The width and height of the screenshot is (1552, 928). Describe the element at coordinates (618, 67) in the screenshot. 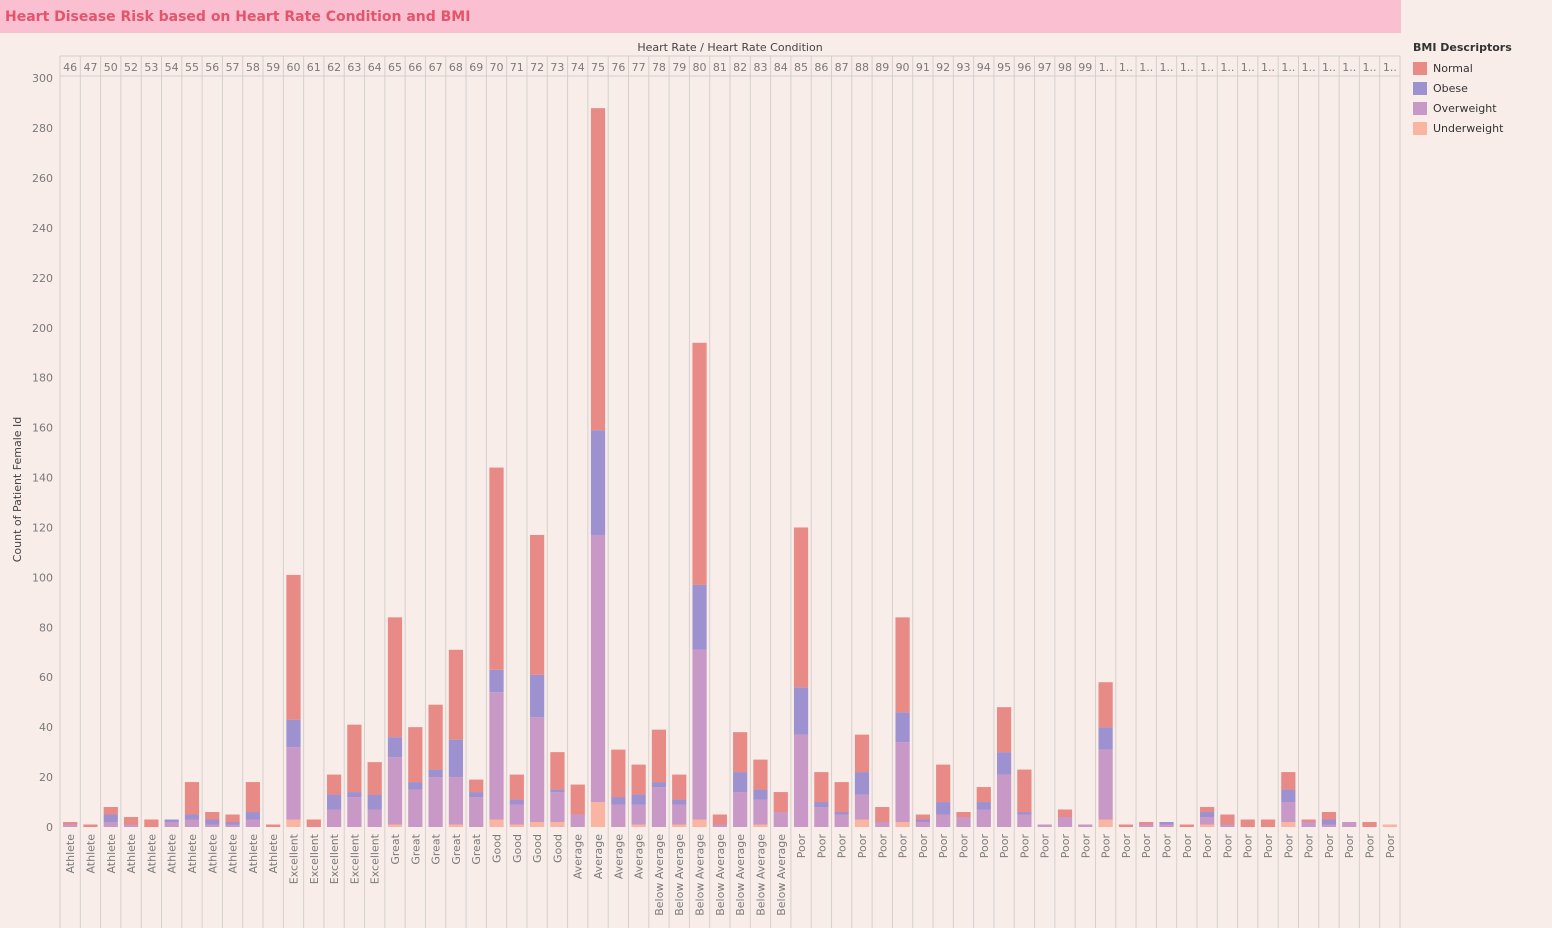

I see `heart-rate-header-label: 76` at that location.